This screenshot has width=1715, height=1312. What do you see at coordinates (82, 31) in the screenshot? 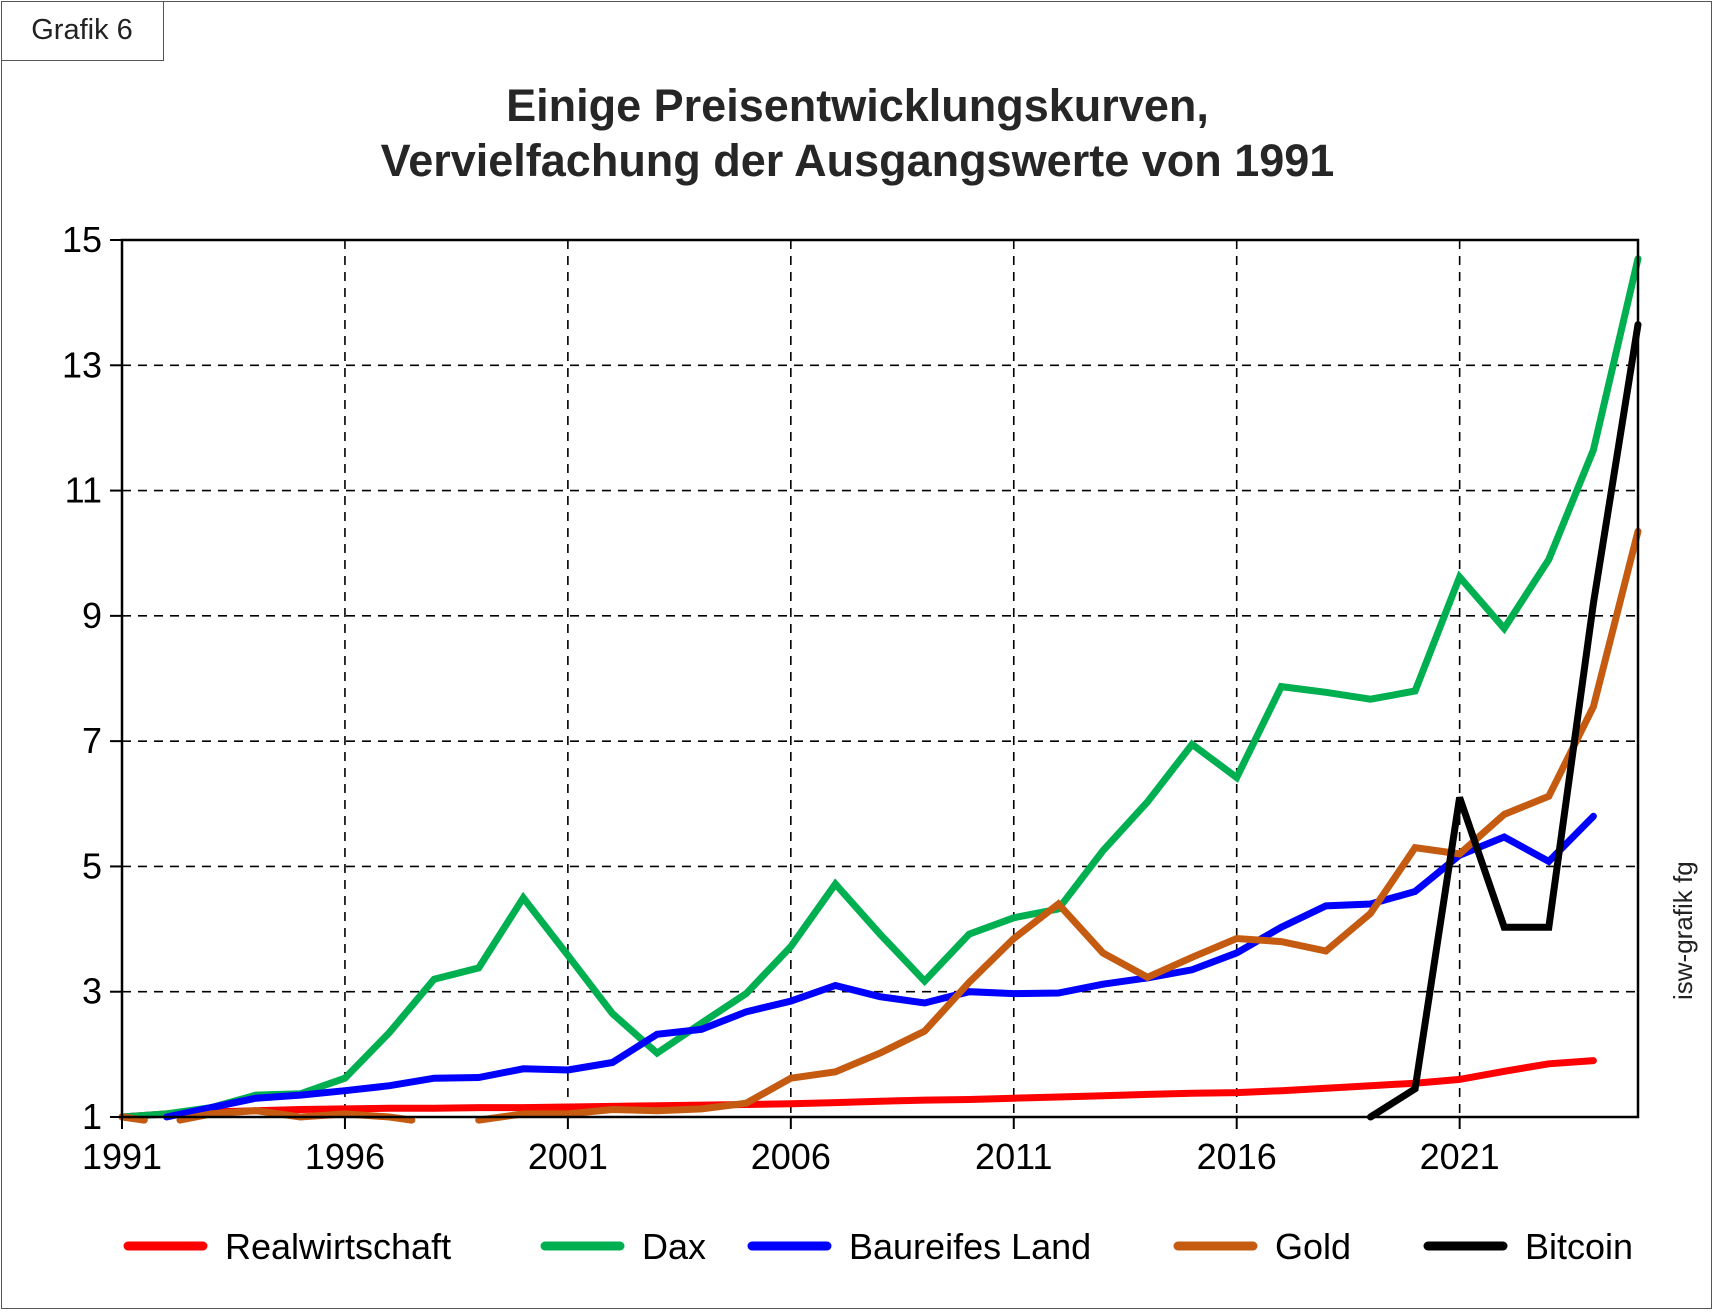
I see `figure-badge: Grafik 6` at bounding box center [82, 31].